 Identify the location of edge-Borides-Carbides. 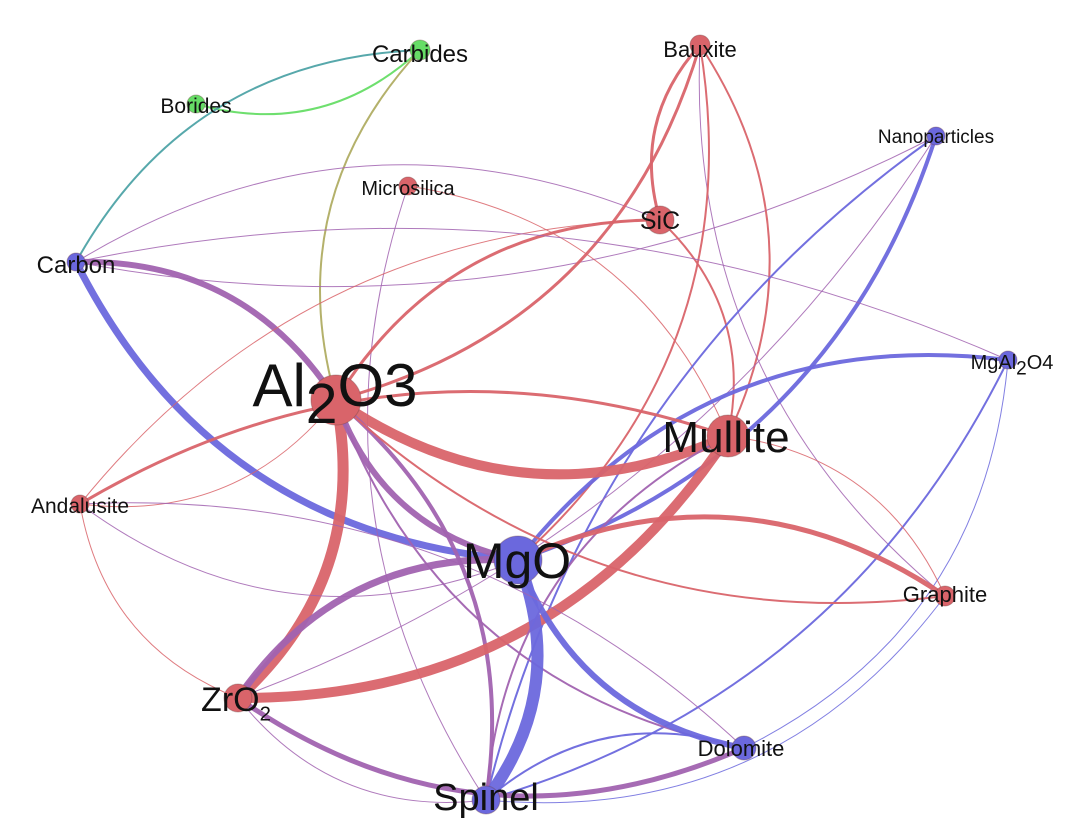
(308, 82).